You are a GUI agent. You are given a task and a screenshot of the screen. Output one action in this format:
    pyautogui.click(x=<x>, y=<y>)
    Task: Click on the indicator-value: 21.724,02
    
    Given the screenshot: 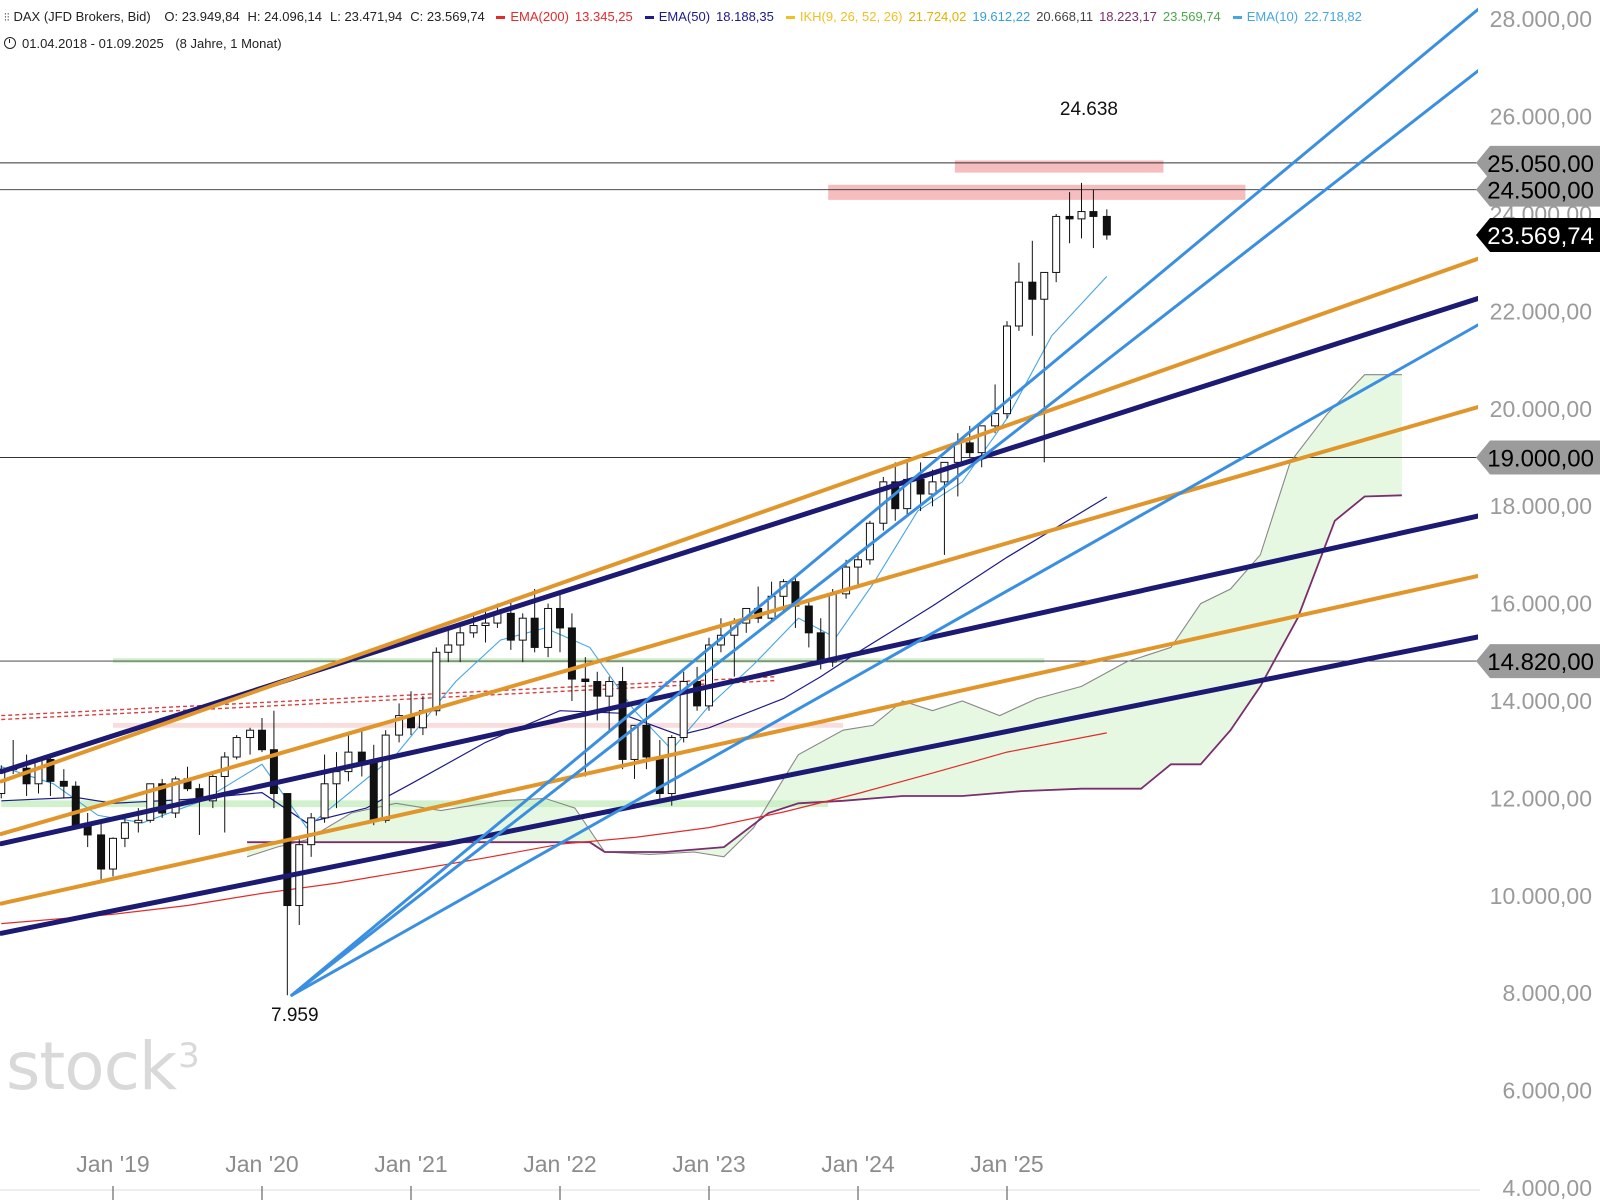 What is the action you would take?
    pyautogui.click(x=937, y=16)
    